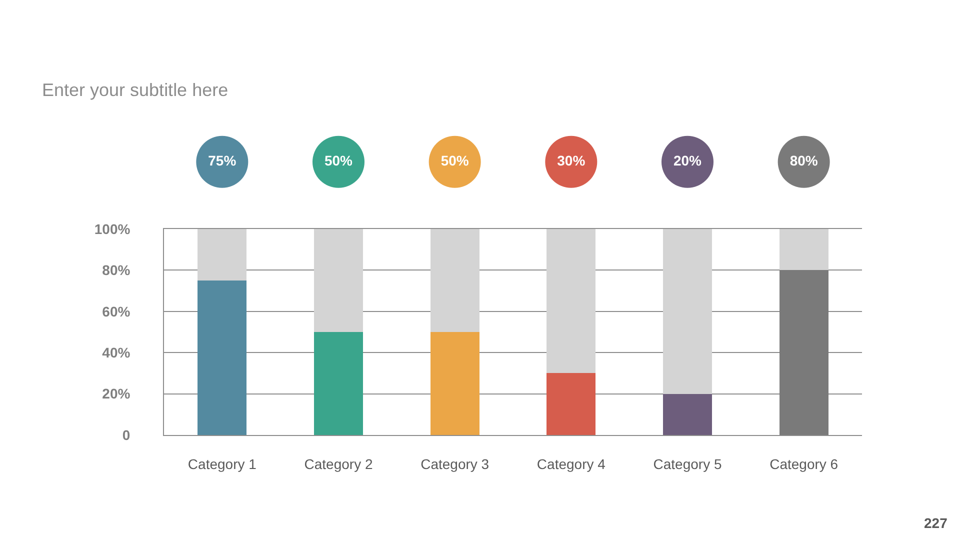 This screenshot has height=540, width=960. I want to click on x-tick-label: Category 6, so click(804, 464).